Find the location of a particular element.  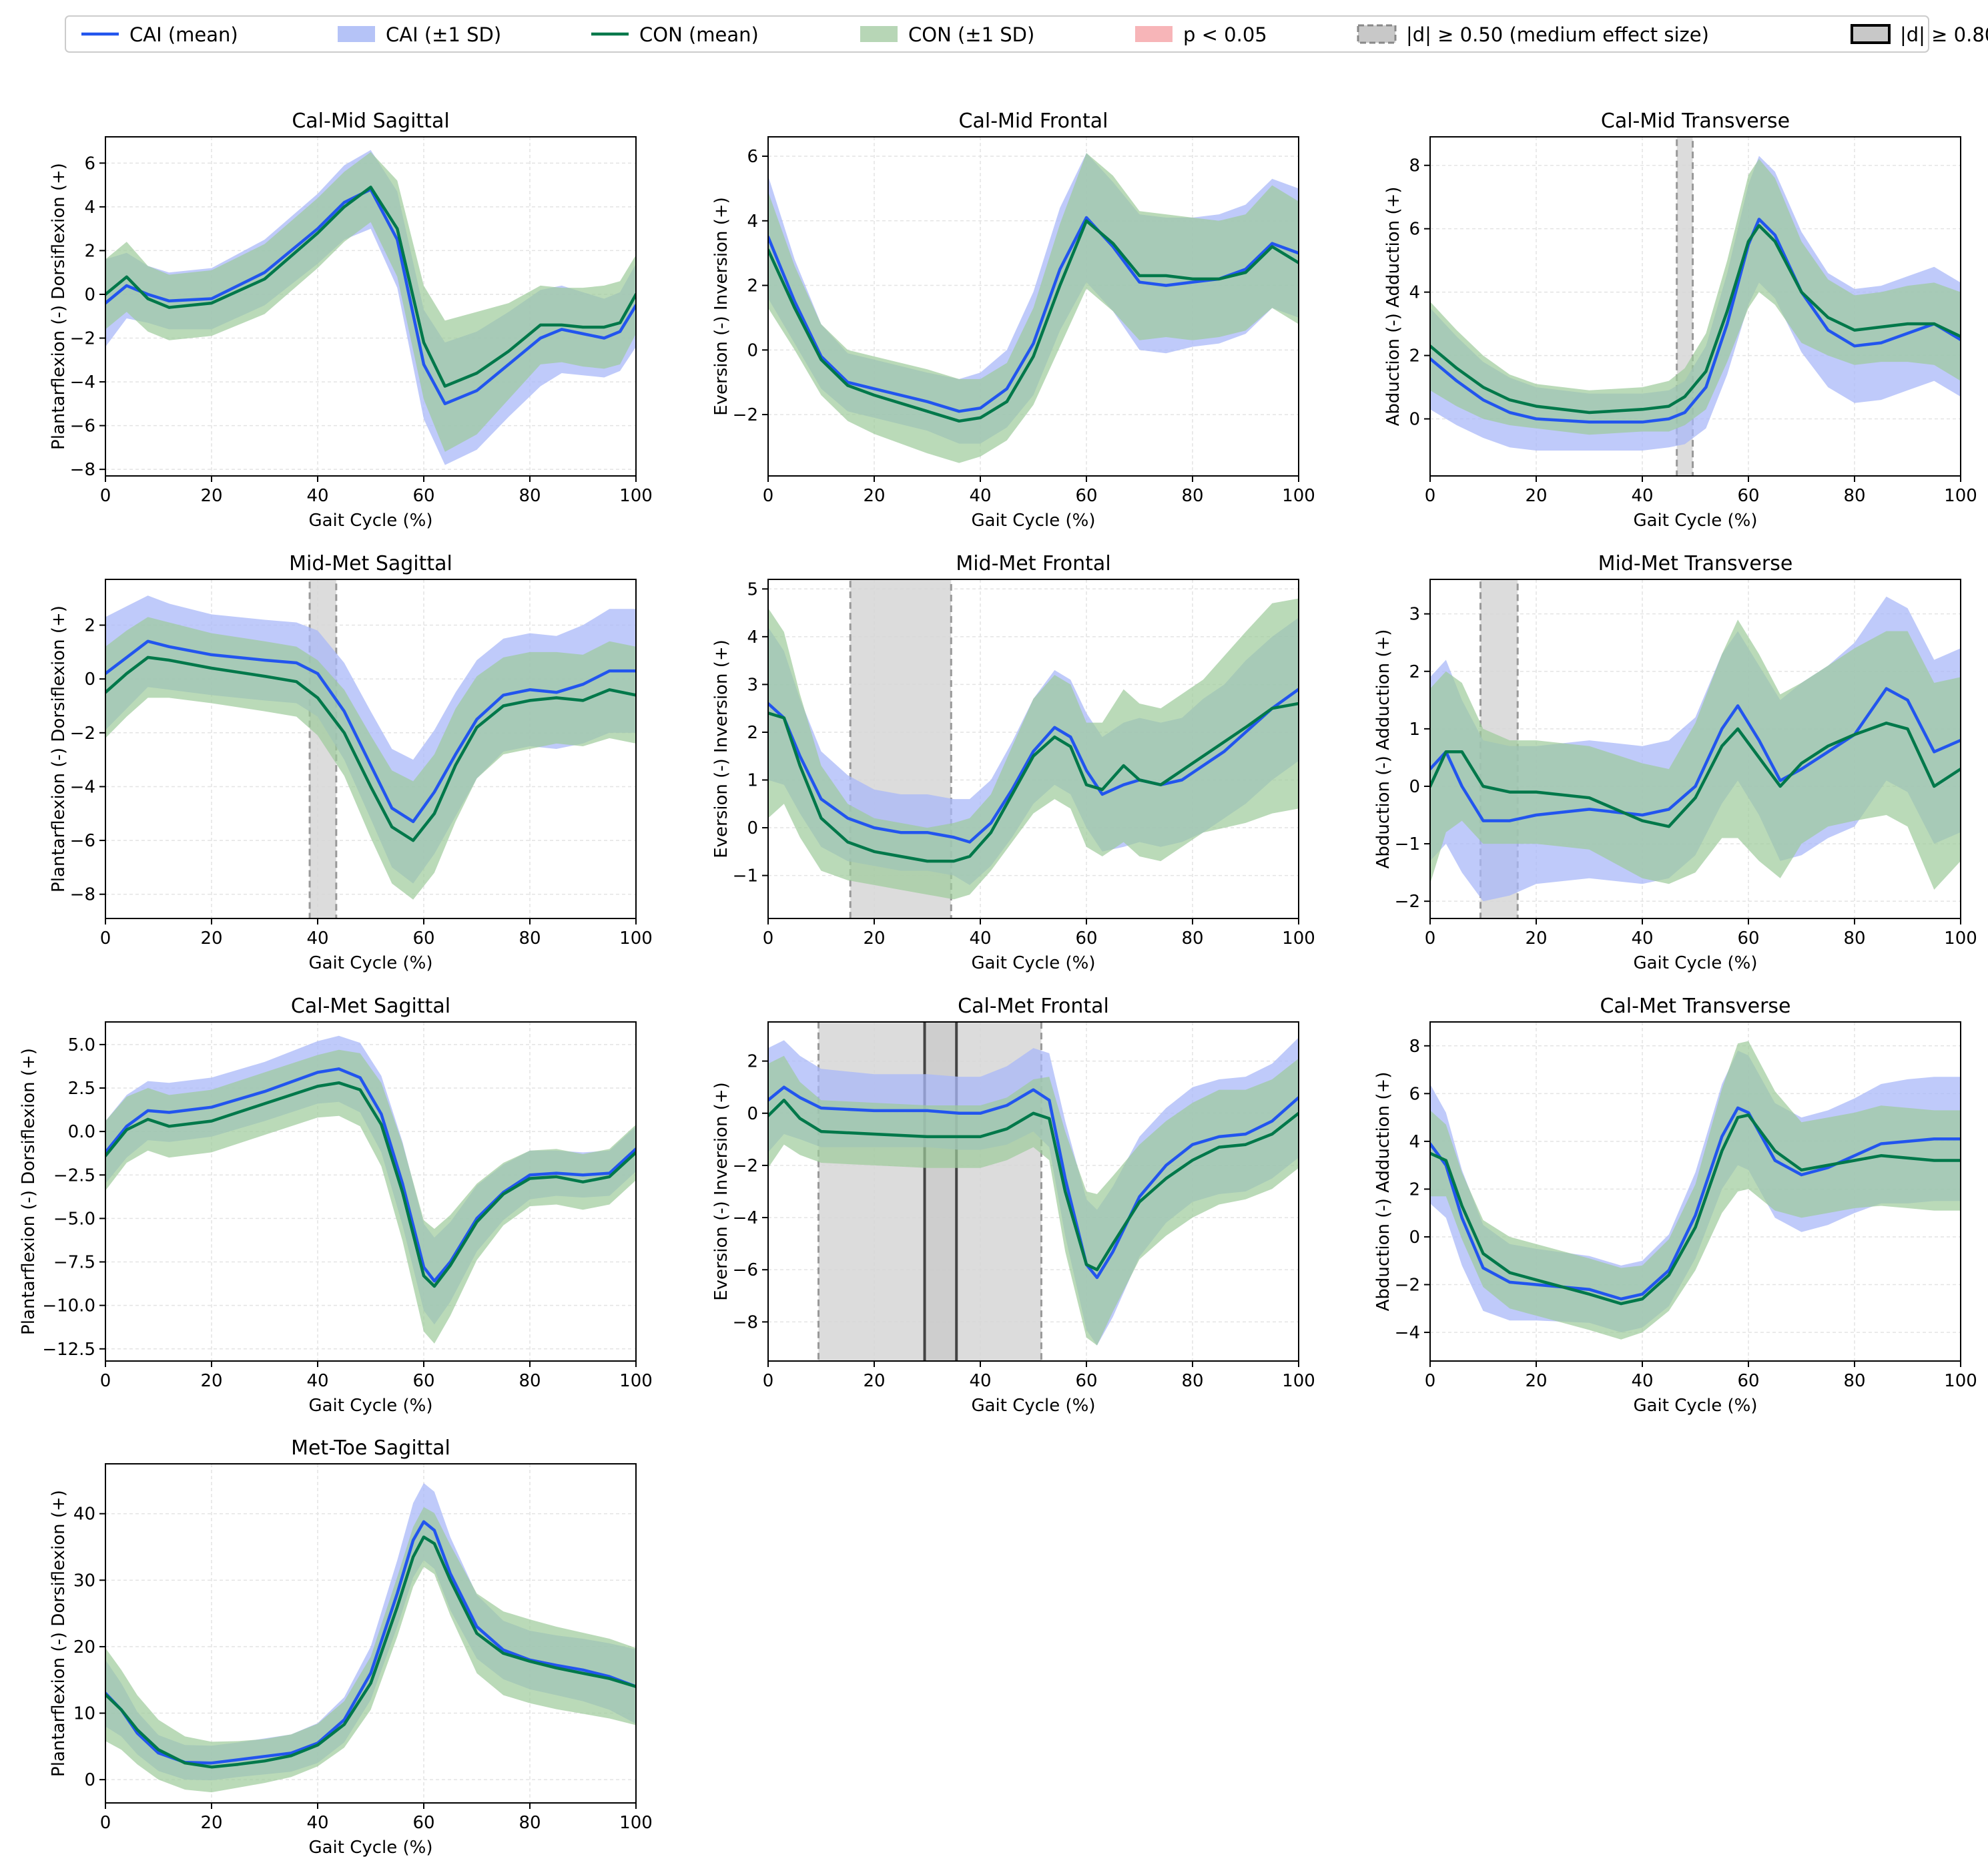

y-tick-label: −10.0 is located at coordinates (68, 1306).